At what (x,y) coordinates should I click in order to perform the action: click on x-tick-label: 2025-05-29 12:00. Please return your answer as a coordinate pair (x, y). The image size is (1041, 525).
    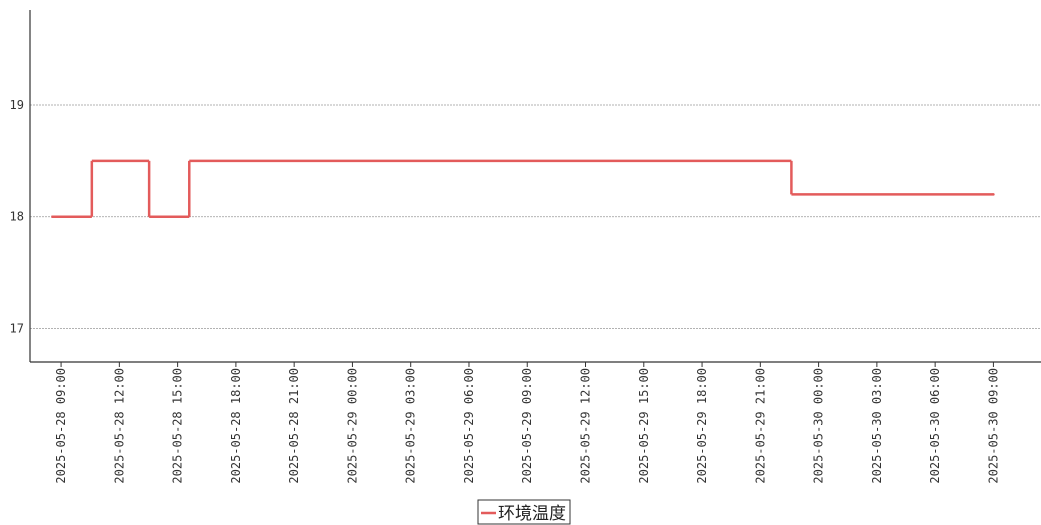
    Looking at the image, I should click on (586, 426).